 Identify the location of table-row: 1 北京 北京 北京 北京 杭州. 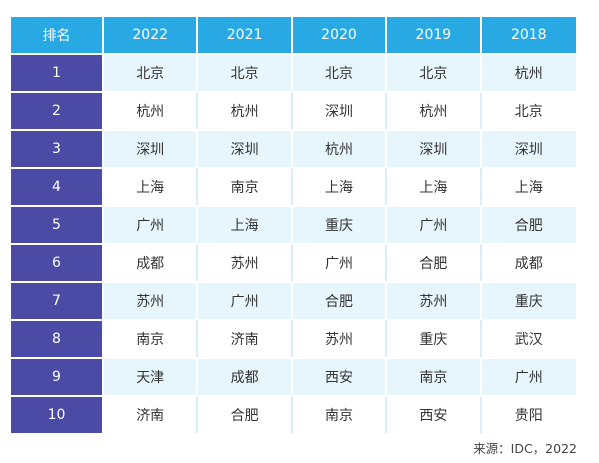
(293, 72).